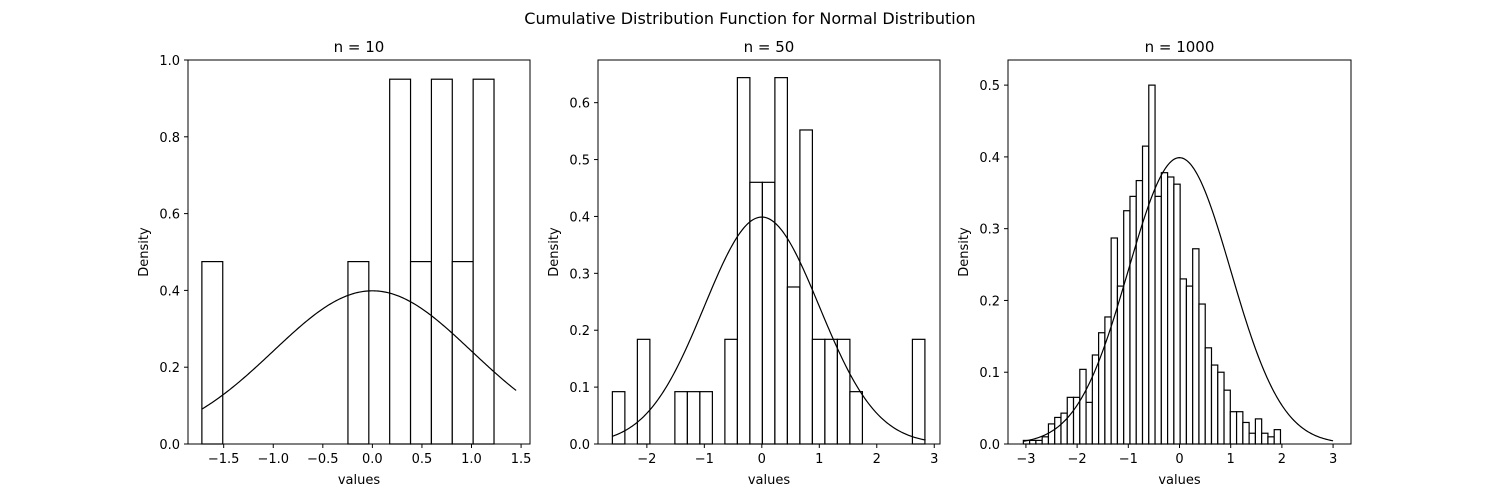 Image resolution: width=1500 pixels, height=500 pixels. Describe the element at coordinates (521, 459) in the screenshot. I see `x-tick-label: 1.5` at that location.